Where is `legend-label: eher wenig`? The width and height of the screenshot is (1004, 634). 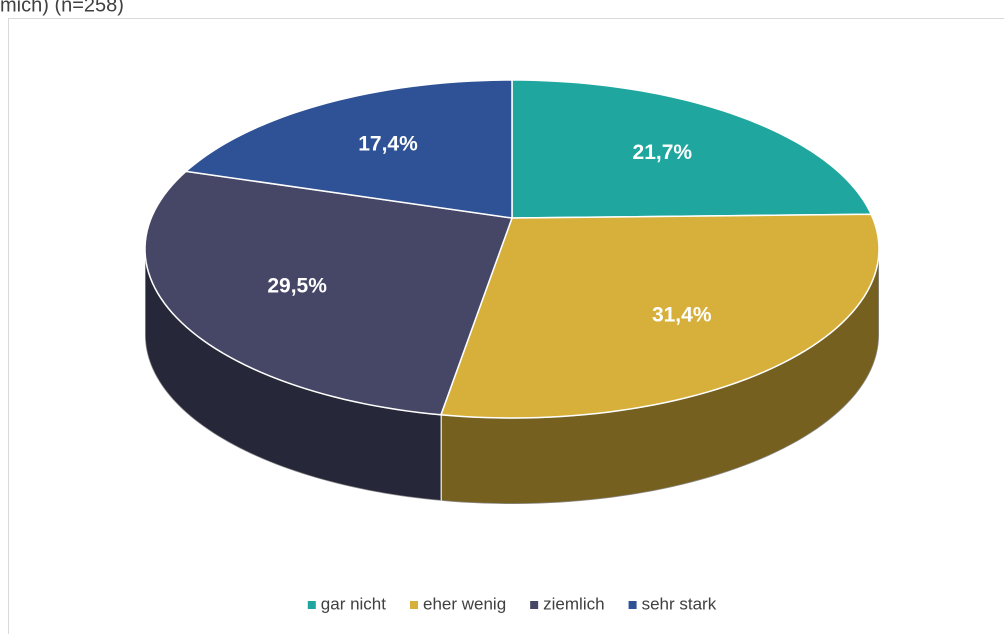 legend-label: eher wenig is located at coordinates (464, 603).